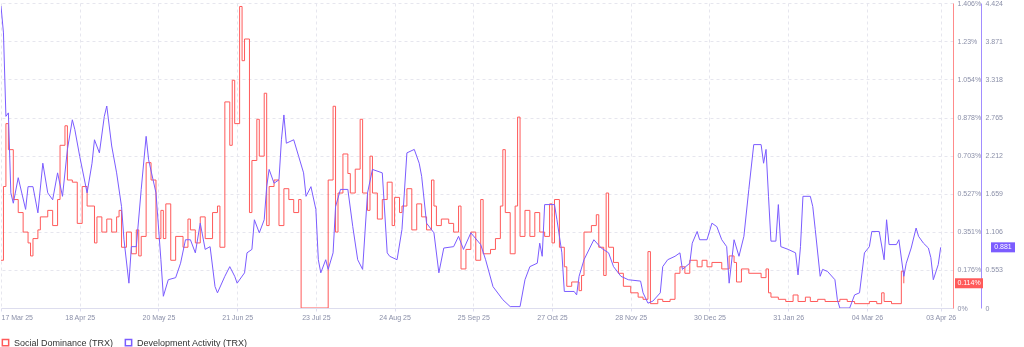  Describe the element at coordinates (192, 342) in the screenshot. I see `legend-label: Development Activity (TRX)` at that location.